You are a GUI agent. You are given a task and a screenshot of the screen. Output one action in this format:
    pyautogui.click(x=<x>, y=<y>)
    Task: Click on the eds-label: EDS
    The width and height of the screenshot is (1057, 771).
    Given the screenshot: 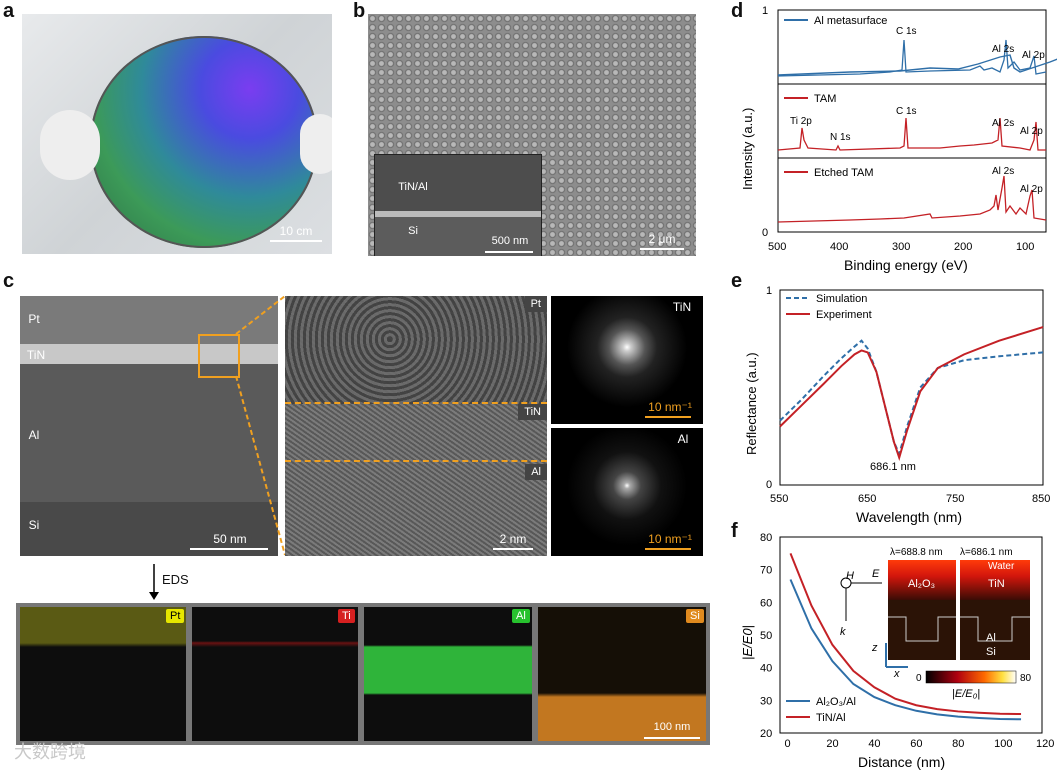 What is the action you would take?
    pyautogui.click(x=175, y=579)
    